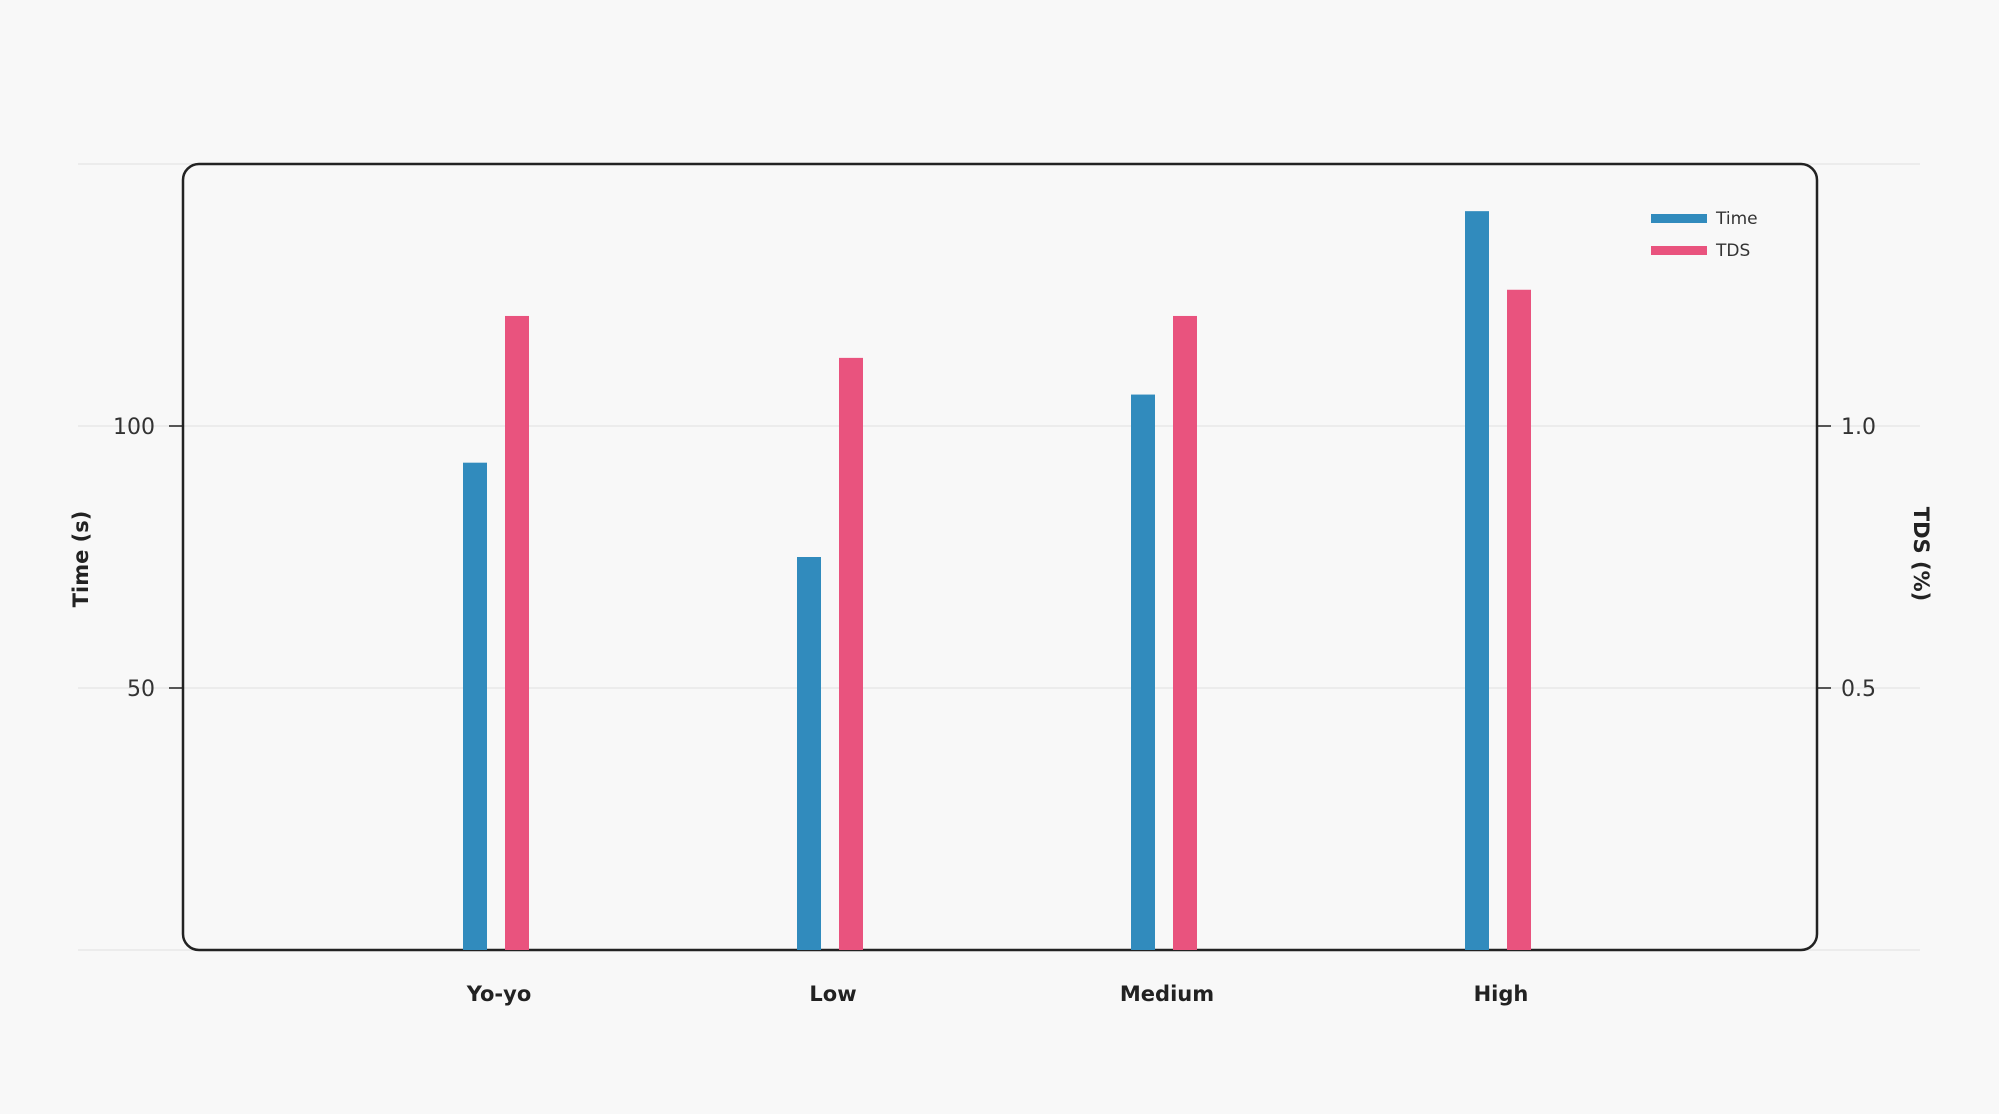  What do you see at coordinates (1143, 672) in the screenshot?
I see `bar-time-medium` at bounding box center [1143, 672].